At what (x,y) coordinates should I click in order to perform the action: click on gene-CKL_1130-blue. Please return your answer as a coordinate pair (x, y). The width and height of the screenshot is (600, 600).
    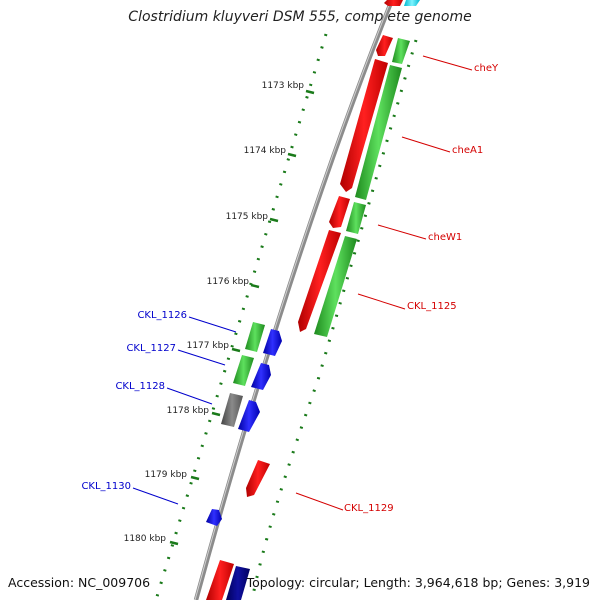
    Looking at the image, I should click on (214, 517).